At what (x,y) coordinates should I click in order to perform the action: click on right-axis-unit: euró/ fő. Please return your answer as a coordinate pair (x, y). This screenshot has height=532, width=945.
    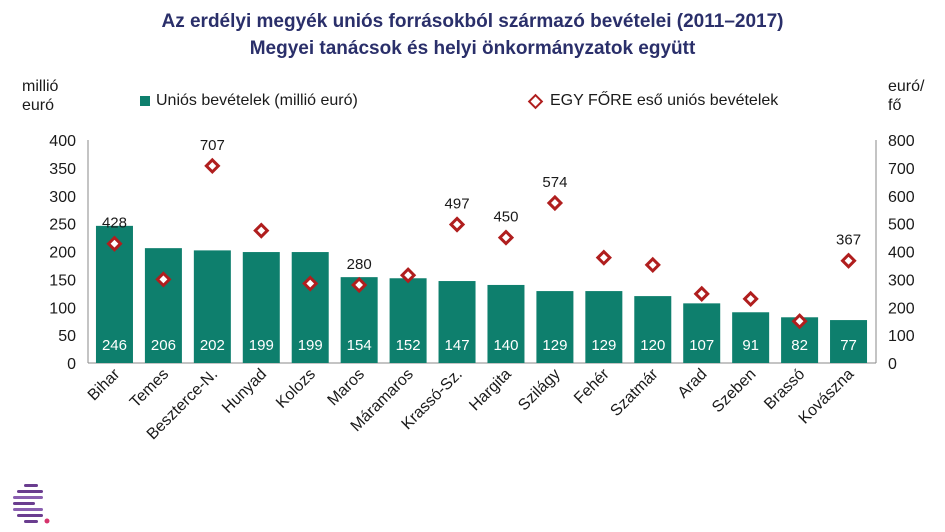
    Looking at the image, I should click on (906, 96).